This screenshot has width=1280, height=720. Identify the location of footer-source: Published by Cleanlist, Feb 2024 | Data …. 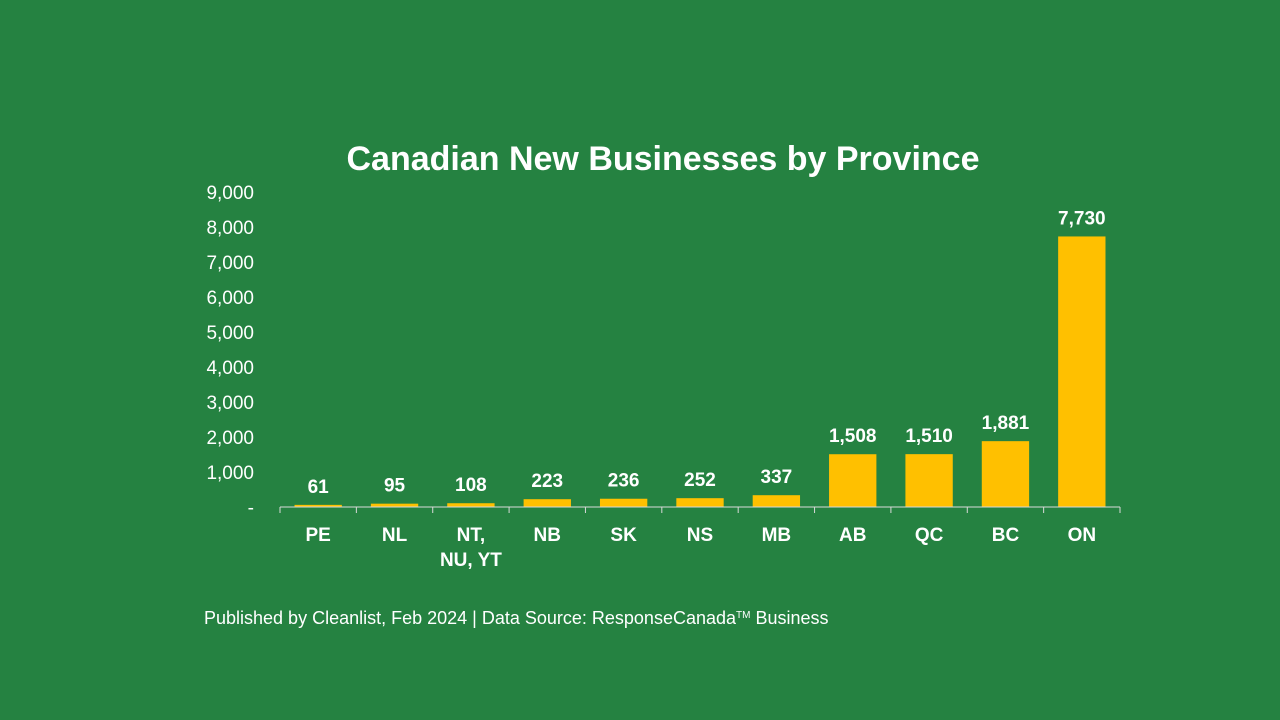
(516, 617).